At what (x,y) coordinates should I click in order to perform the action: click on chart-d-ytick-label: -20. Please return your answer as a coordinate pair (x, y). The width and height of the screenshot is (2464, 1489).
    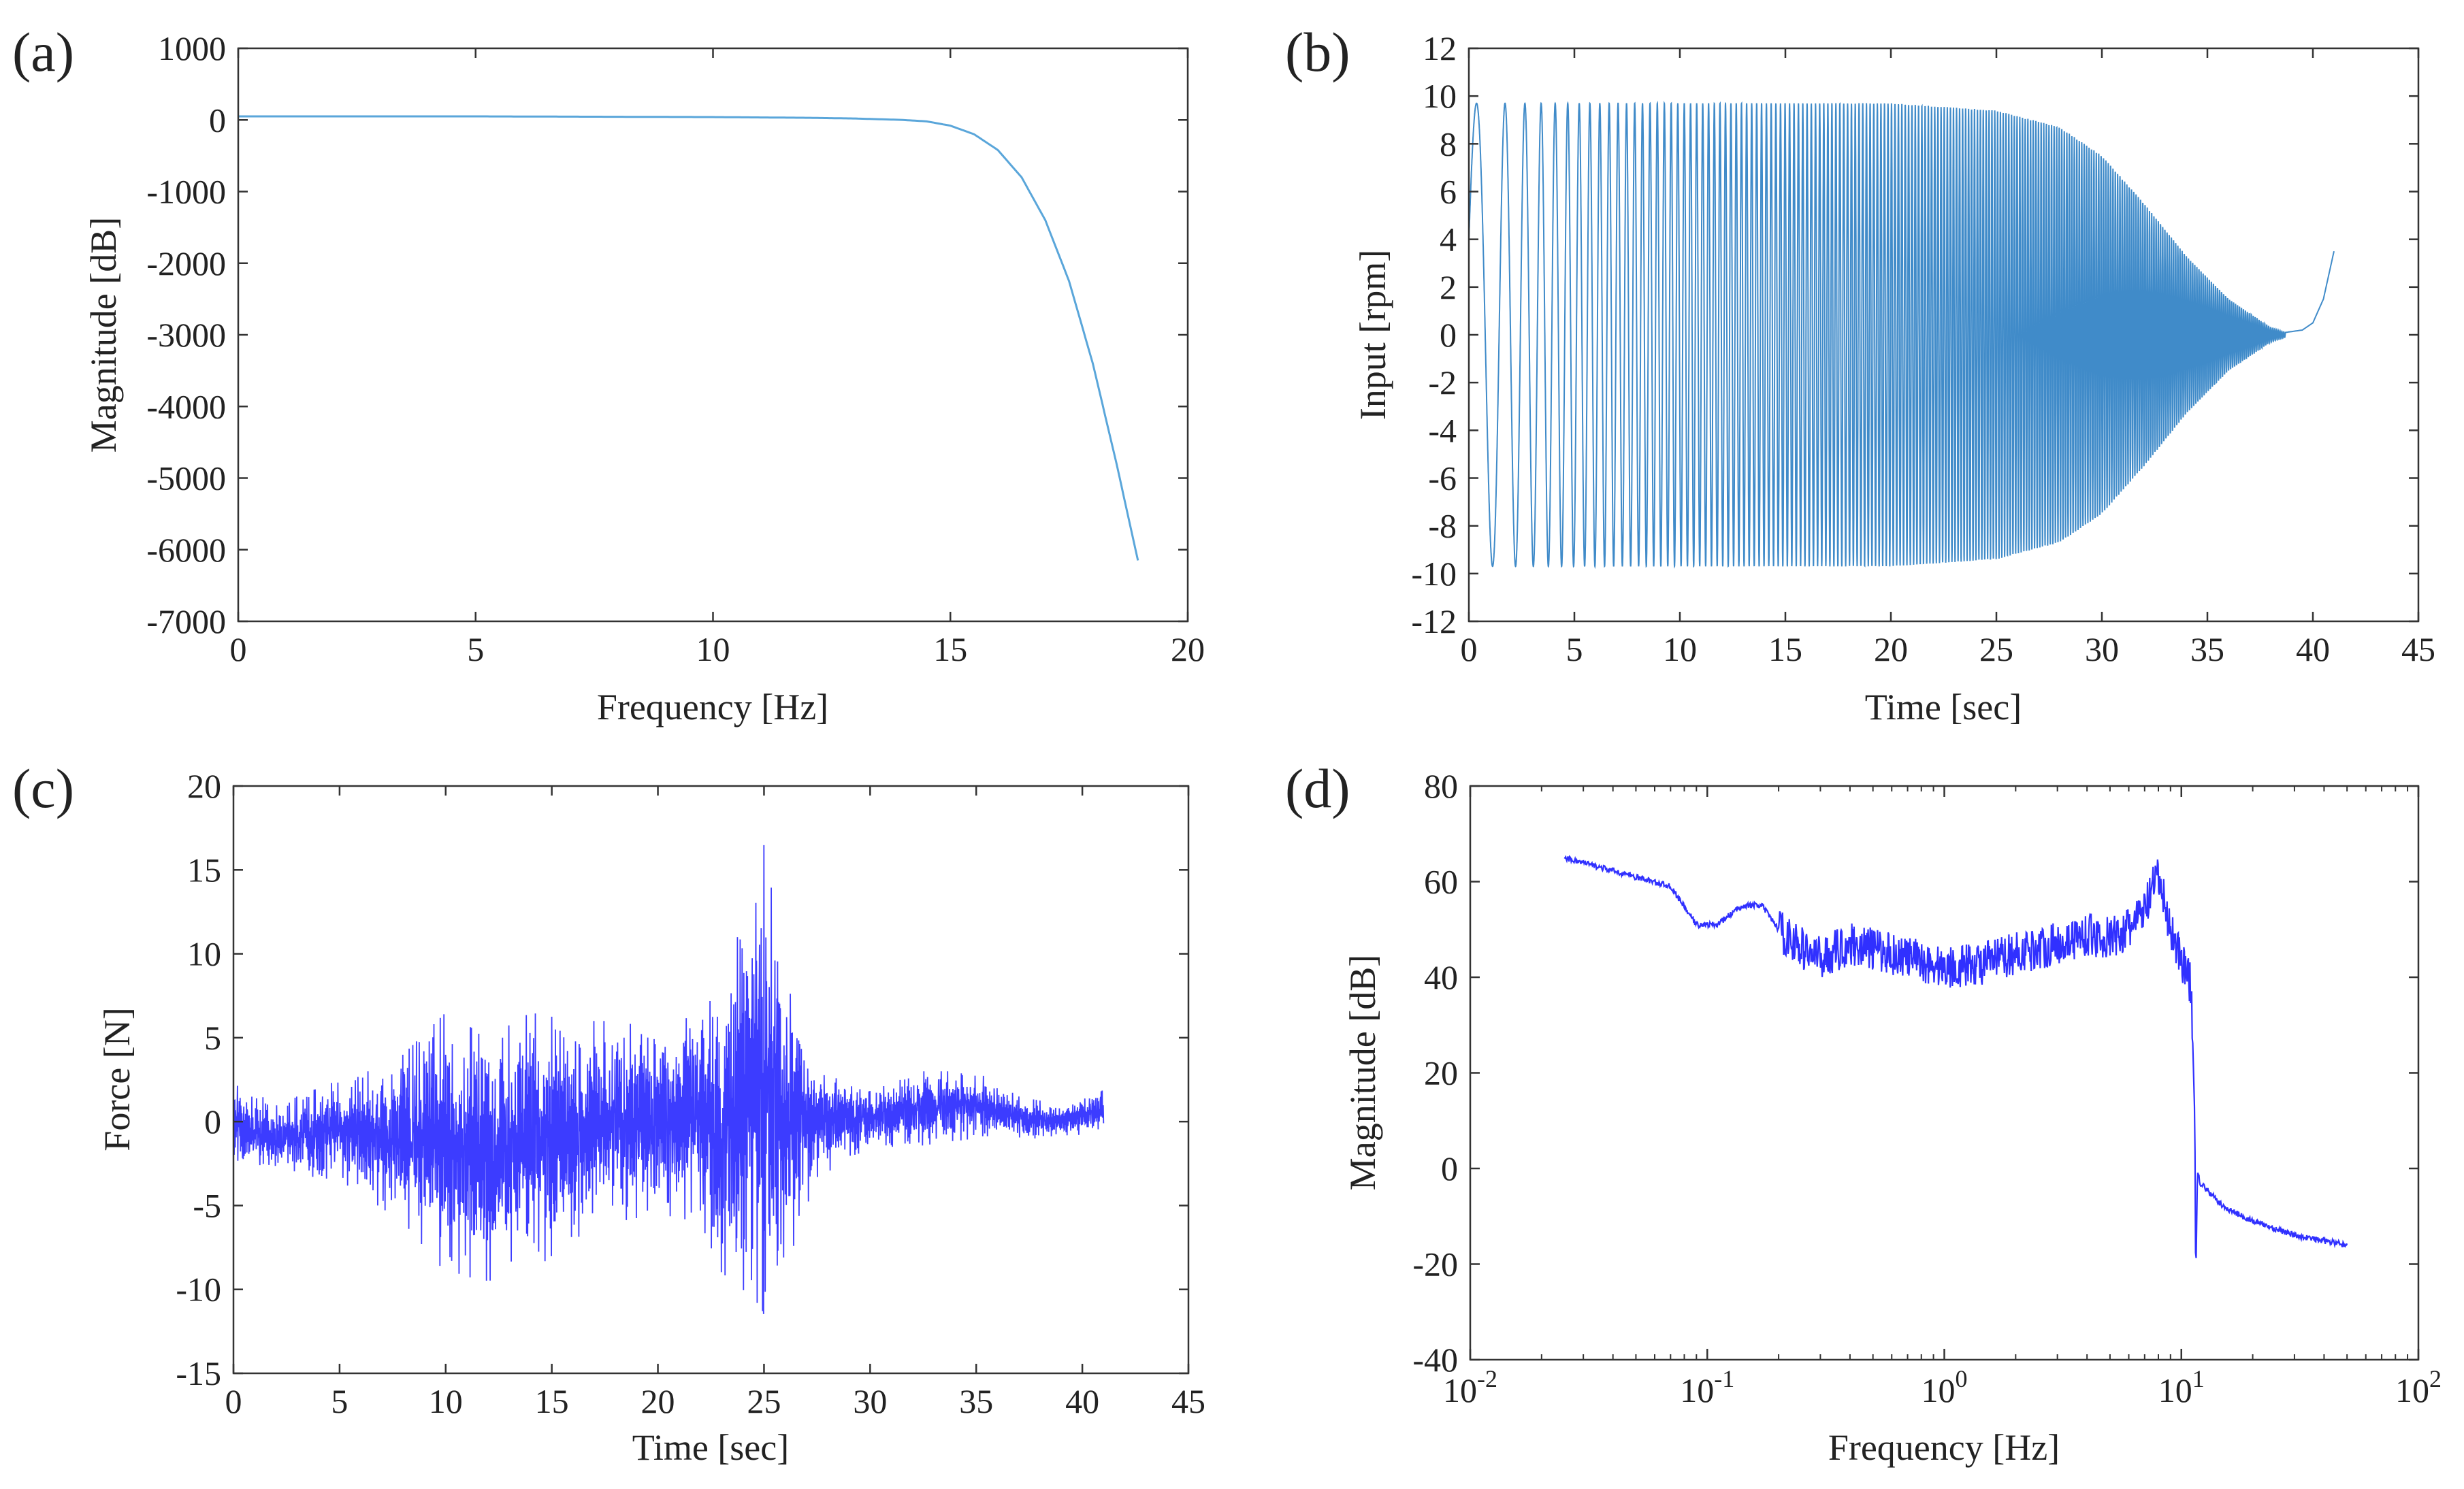
    Looking at the image, I should click on (1435, 1264).